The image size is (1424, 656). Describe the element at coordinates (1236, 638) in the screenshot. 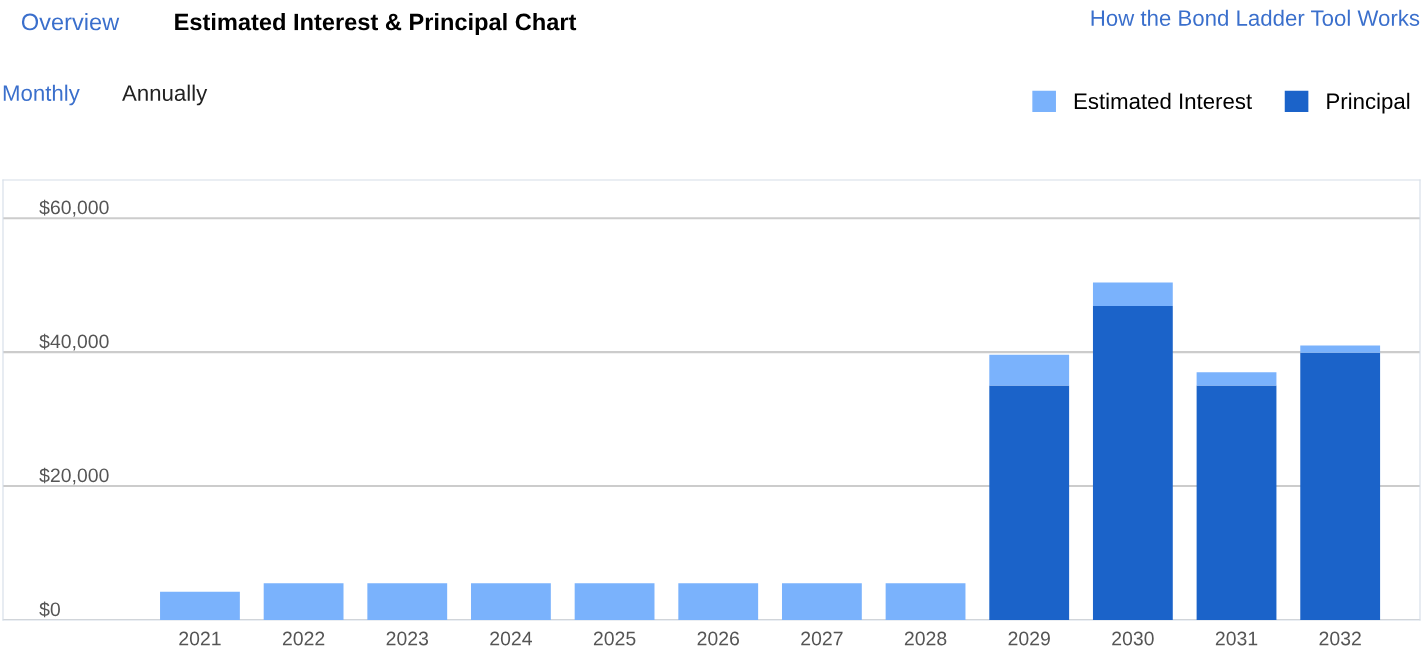

I see `x-tick-label: 2031` at that location.